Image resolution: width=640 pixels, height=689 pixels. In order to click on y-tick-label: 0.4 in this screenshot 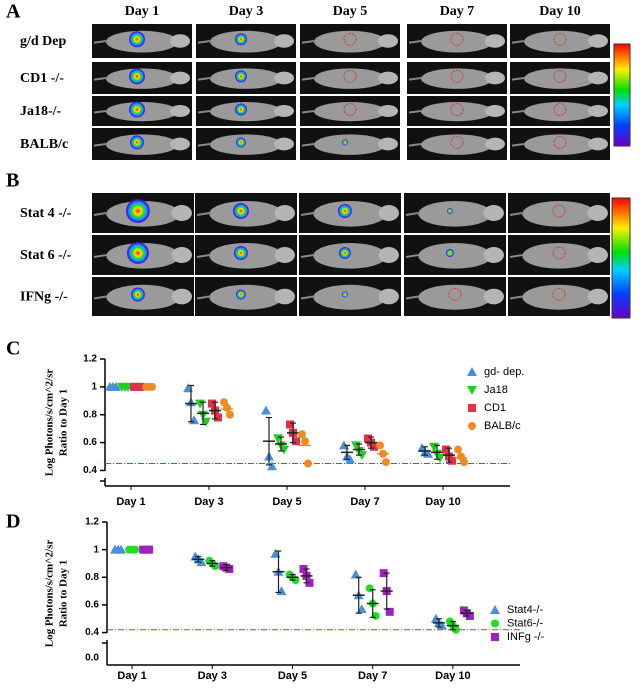, I will do `click(90, 470)`.